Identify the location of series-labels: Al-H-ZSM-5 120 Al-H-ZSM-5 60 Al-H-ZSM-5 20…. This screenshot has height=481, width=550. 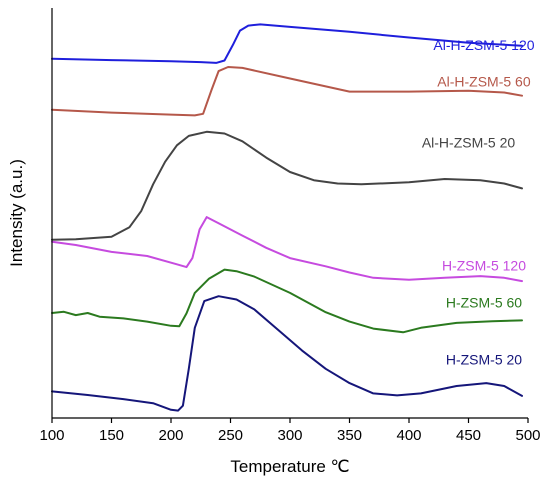
(478, 202).